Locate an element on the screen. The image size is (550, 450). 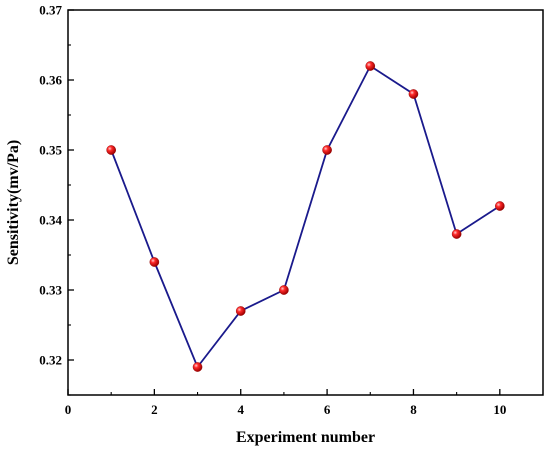
x-tick-label: 10 is located at coordinates (499, 409).